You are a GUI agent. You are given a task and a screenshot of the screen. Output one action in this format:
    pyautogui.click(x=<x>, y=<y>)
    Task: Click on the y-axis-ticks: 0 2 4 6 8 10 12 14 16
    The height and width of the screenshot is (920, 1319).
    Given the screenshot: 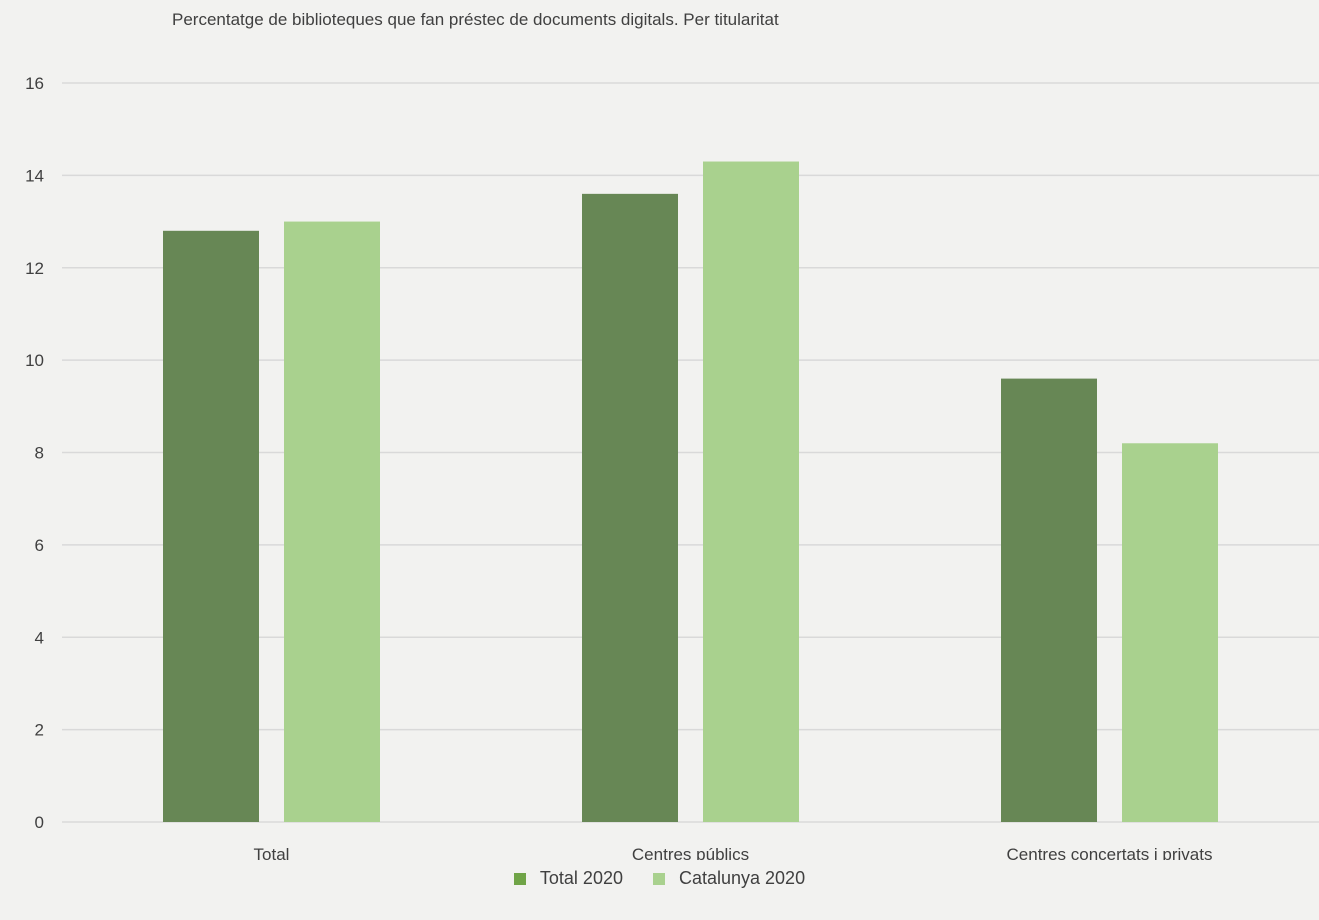 What is the action you would take?
    pyautogui.click(x=34, y=453)
    